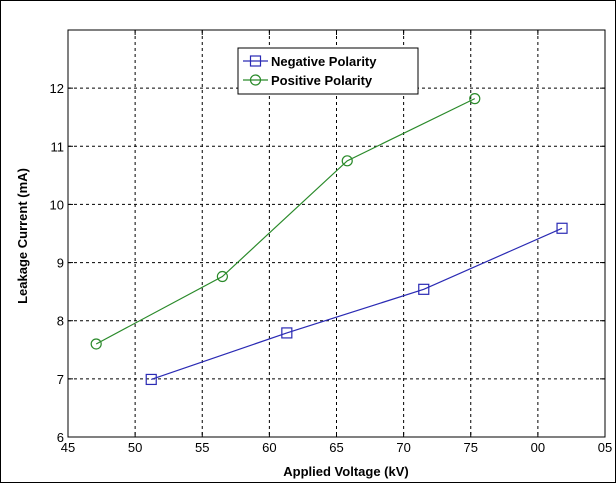 Image resolution: width=616 pixels, height=487 pixels. I want to click on legend: Negative Polarity Positive Polarity, so click(328, 71).